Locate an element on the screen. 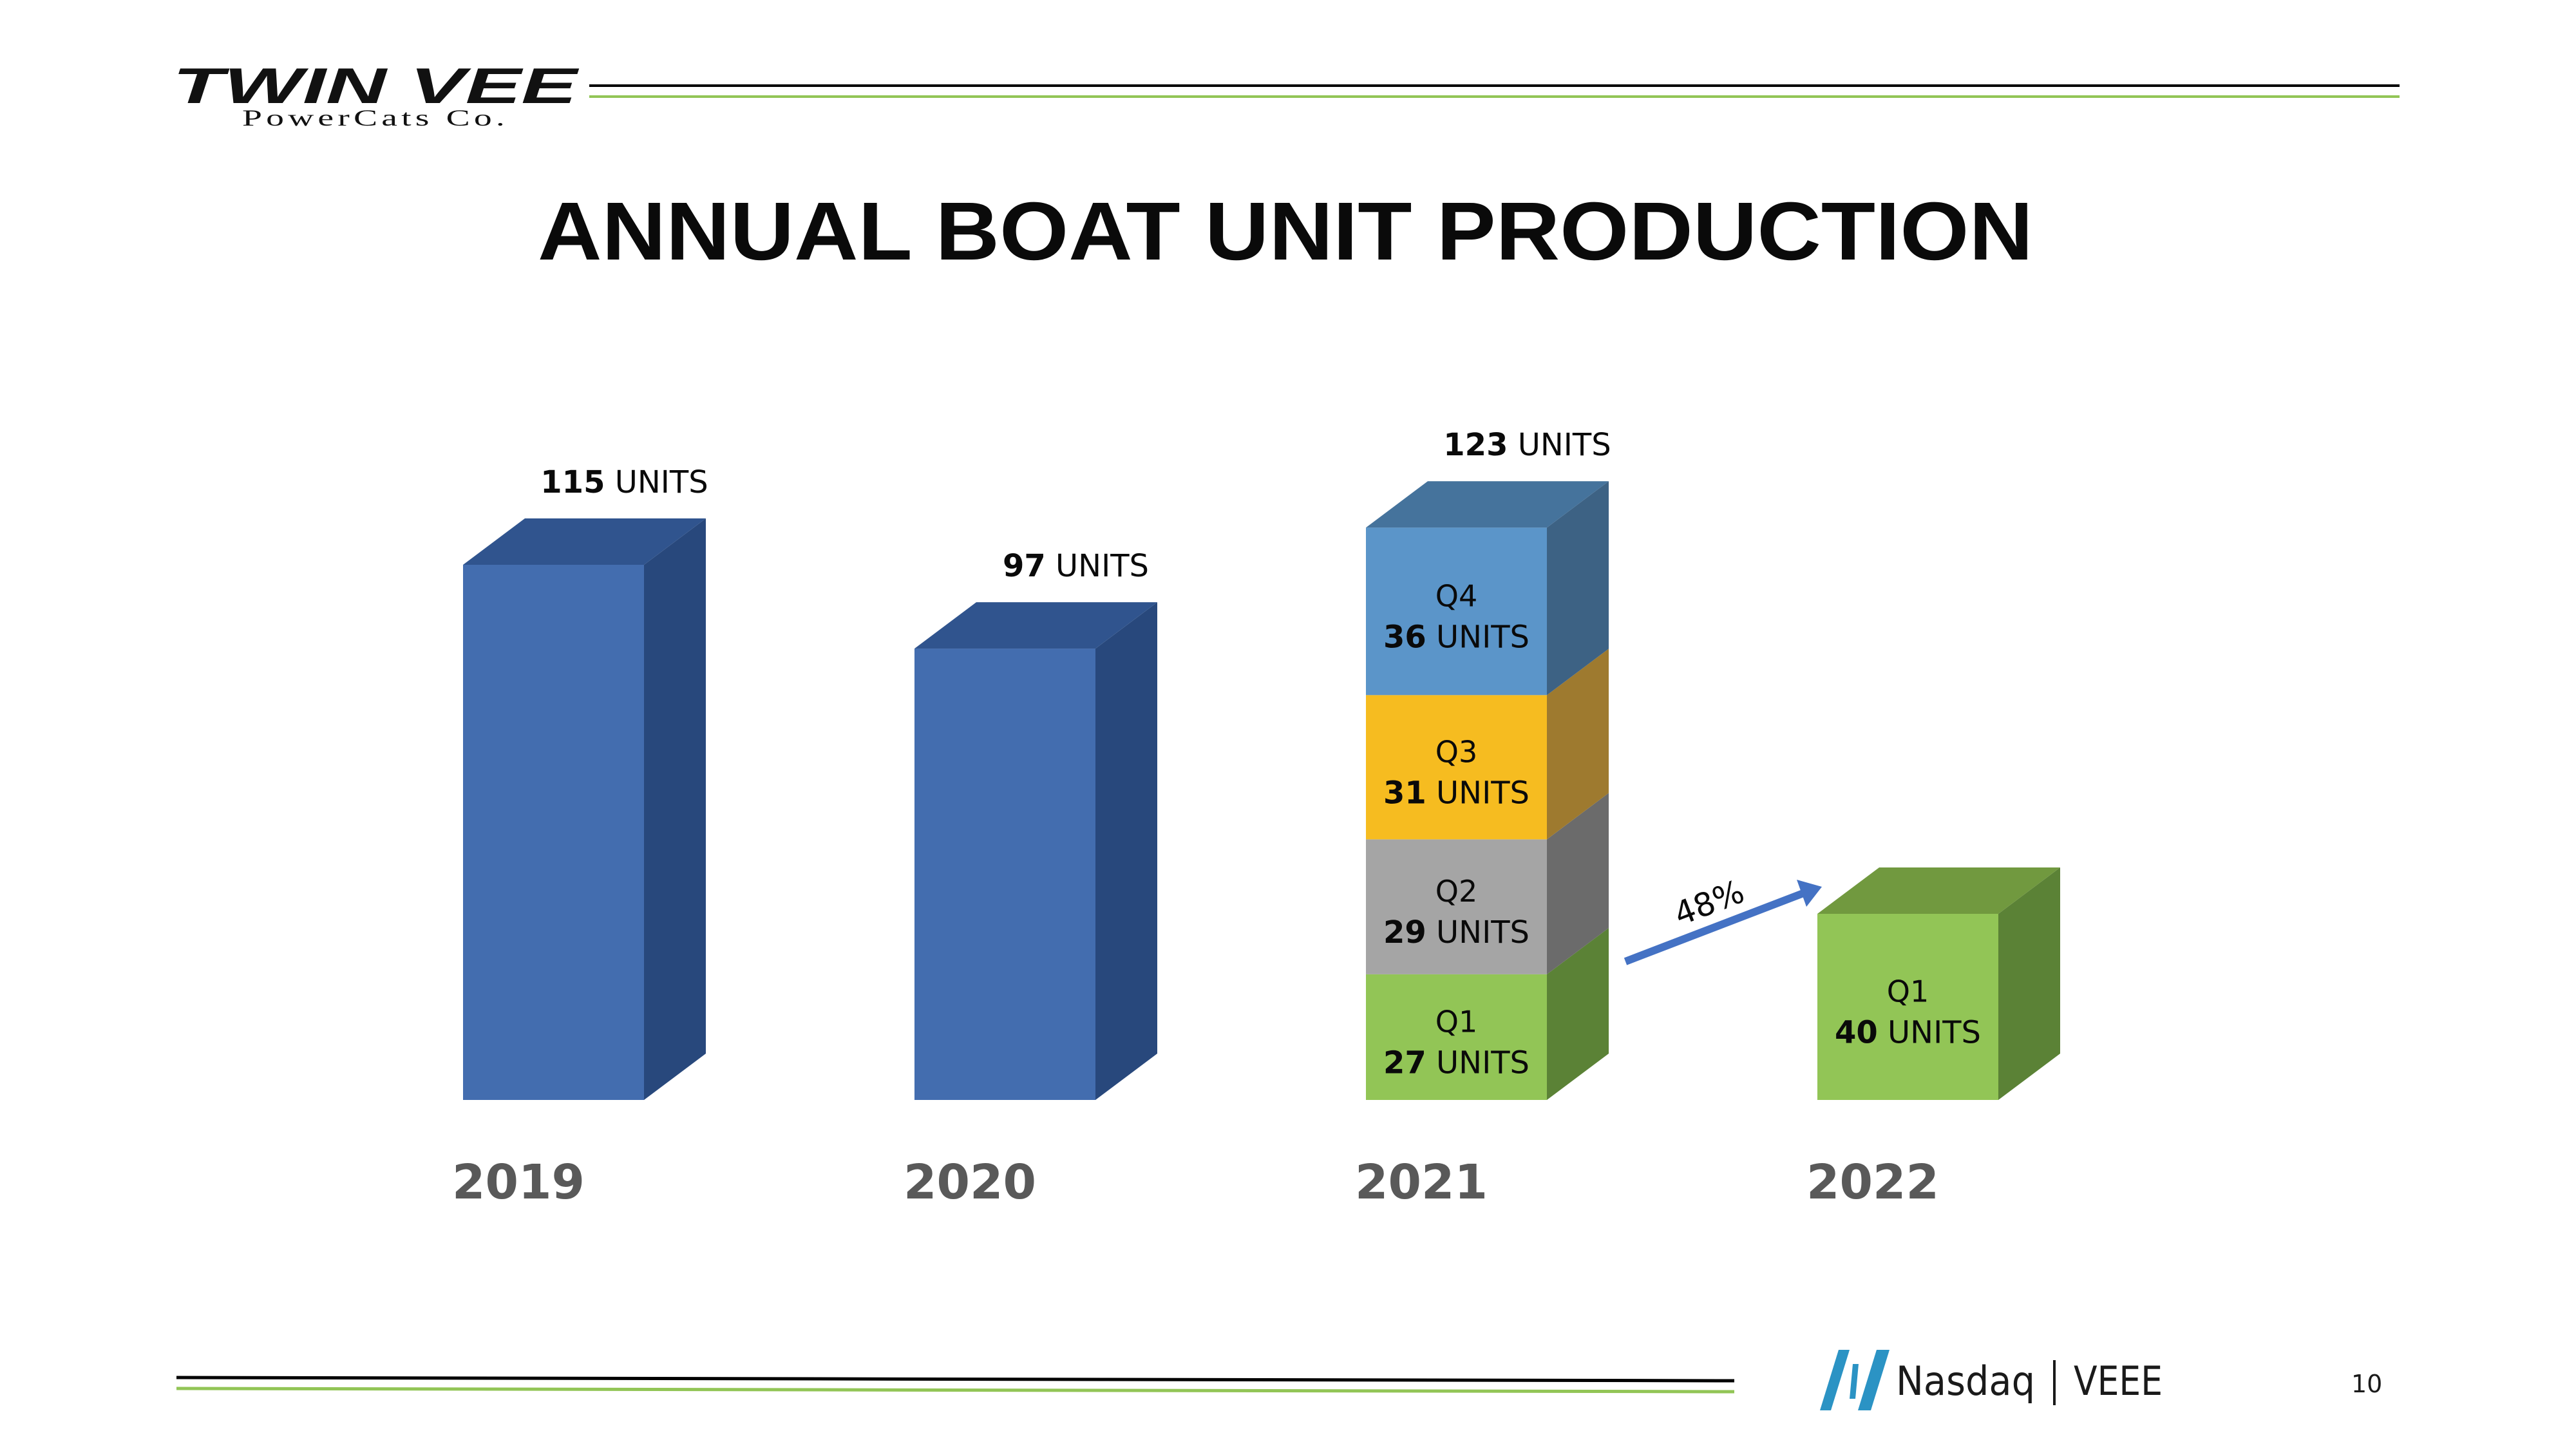 The height and width of the screenshot is (1449, 2576). bar-total-label: 123 UNITS is located at coordinates (1527, 445).